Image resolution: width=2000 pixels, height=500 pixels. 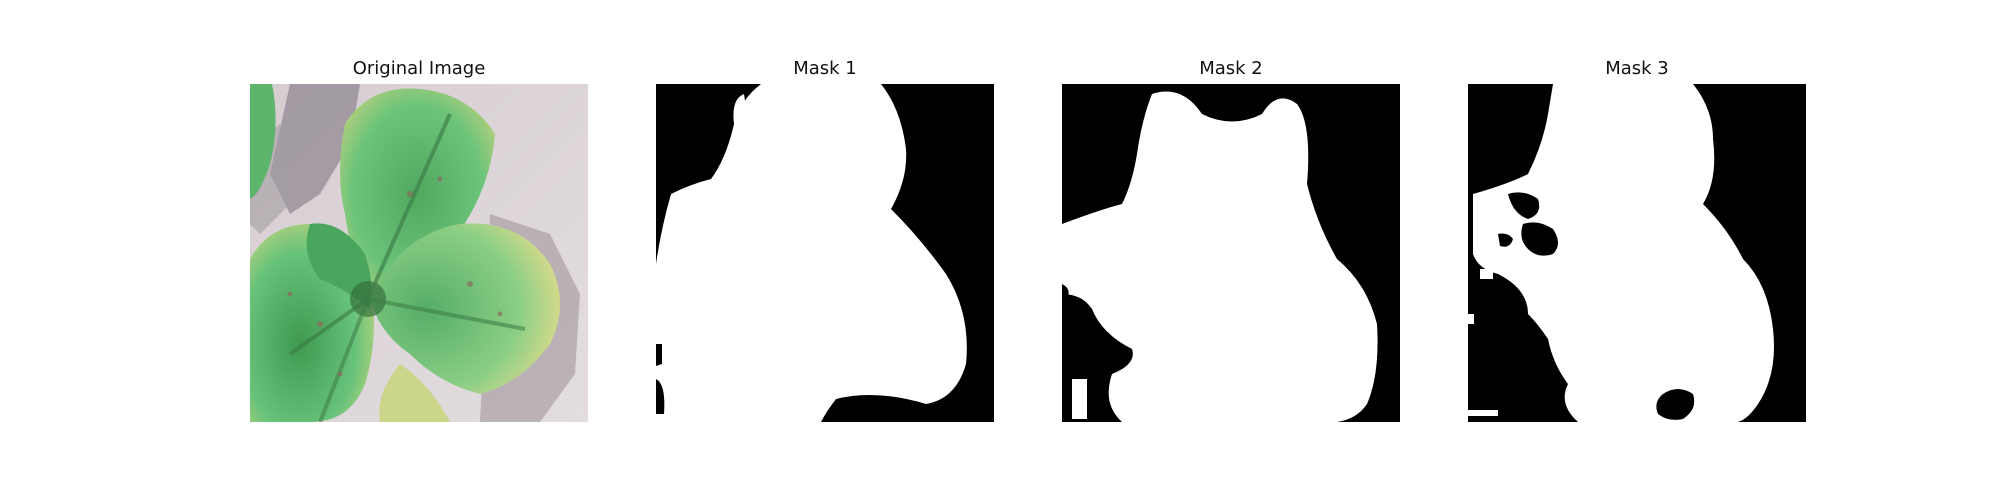 I want to click on original-leaf-image, so click(x=419, y=253).